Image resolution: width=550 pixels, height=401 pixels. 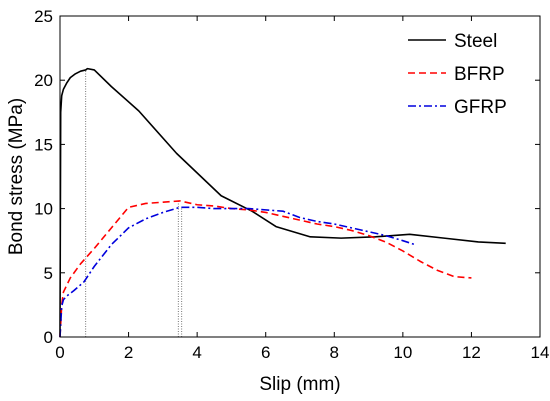 I want to click on y-tick-label: 25, so click(x=43, y=16).